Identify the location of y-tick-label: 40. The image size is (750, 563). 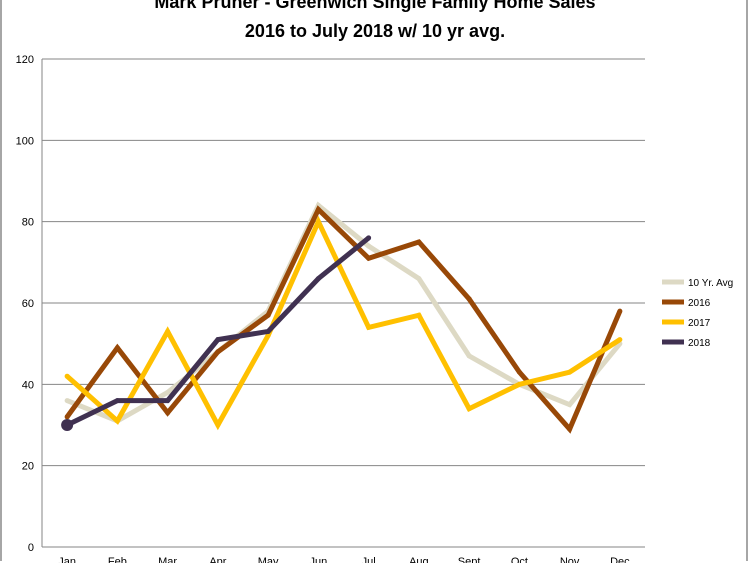
(28, 385).